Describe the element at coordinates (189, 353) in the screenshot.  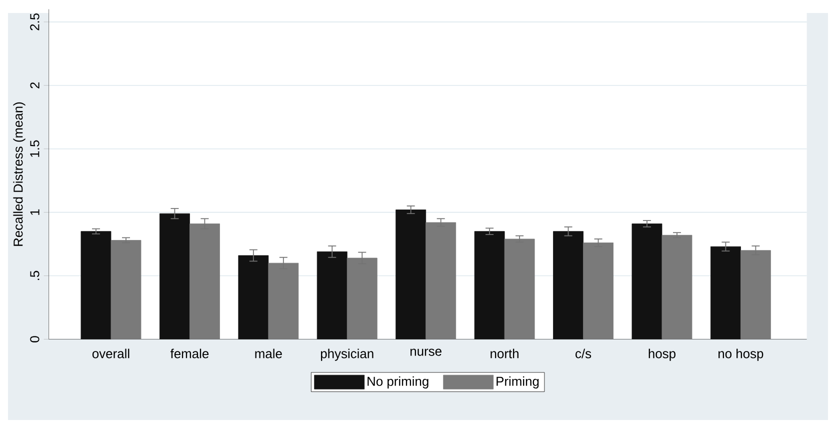
I see `x-tick-label: female` at that location.